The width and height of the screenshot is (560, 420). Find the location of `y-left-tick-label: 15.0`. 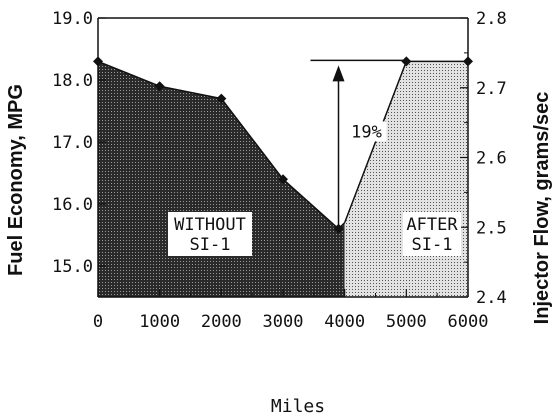

y-left-tick-label: 15.0 is located at coordinates (72, 267).